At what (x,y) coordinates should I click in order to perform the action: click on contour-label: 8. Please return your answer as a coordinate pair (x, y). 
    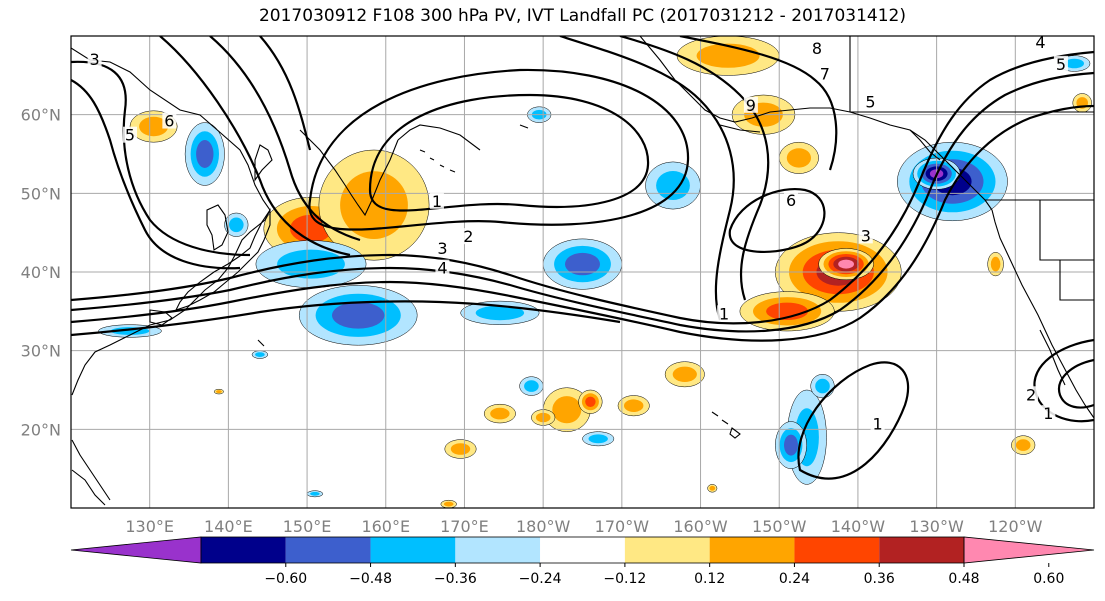
    Looking at the image, I should click on (817, 48).